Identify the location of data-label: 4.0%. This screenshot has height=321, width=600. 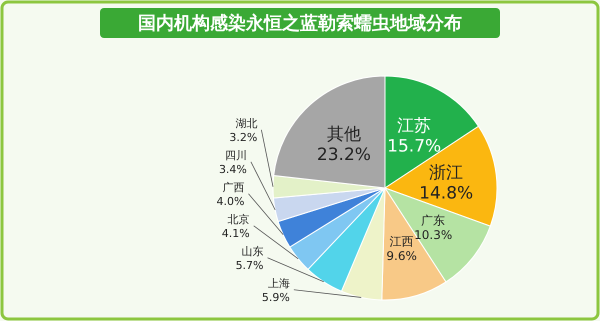
(230, 201).